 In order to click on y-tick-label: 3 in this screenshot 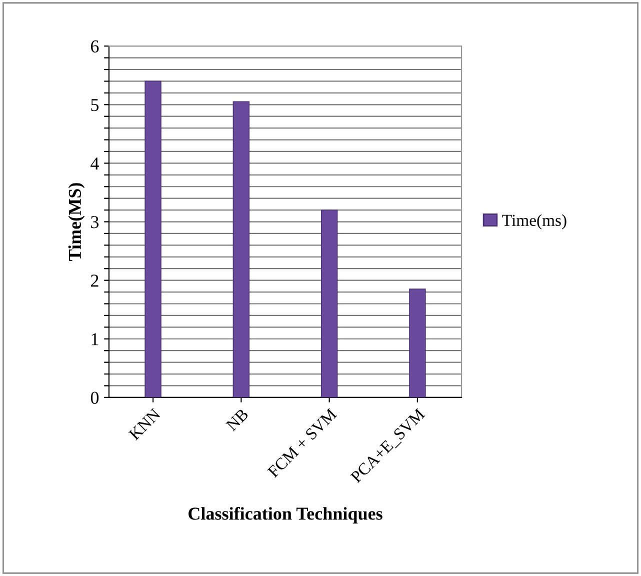, I will do `click(95, 222)`.